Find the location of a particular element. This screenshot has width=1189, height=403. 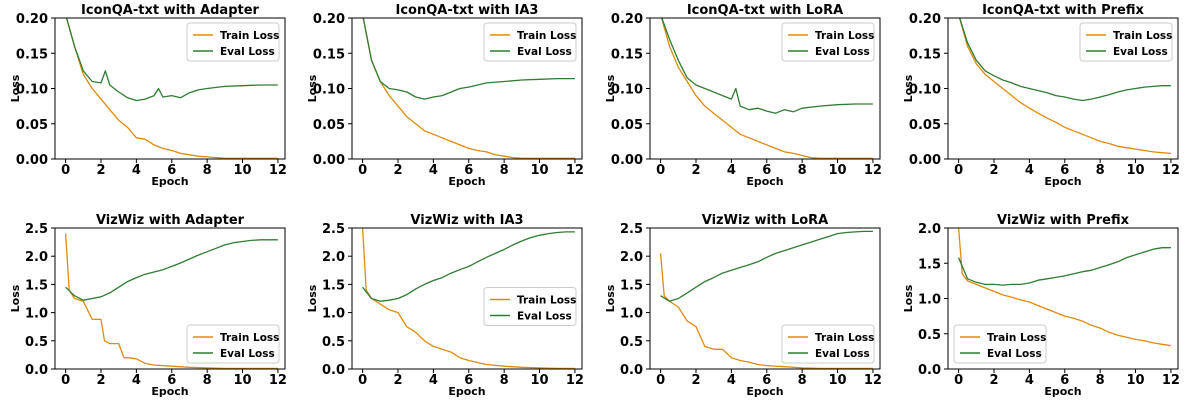

y-tick-label: 0.5 is located at coordinates (36, 342).